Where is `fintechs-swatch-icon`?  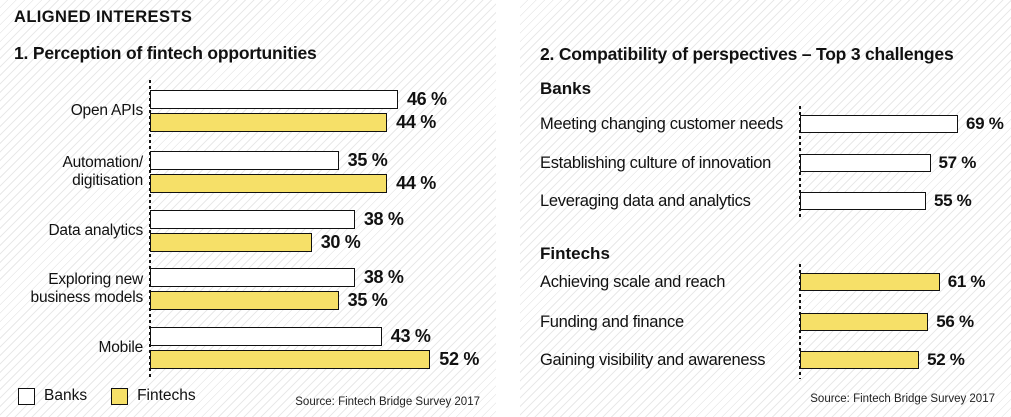 fintechs-swatch-icon is located at coordinates (120, 396).